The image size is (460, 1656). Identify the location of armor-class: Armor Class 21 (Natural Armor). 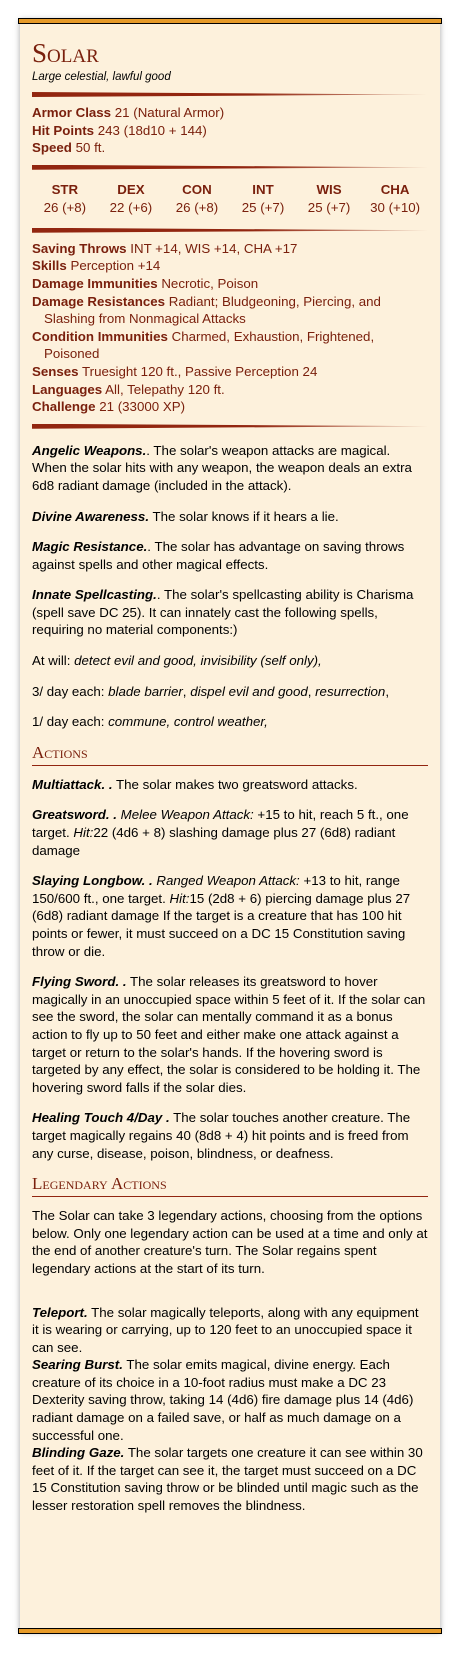
(128, 112).